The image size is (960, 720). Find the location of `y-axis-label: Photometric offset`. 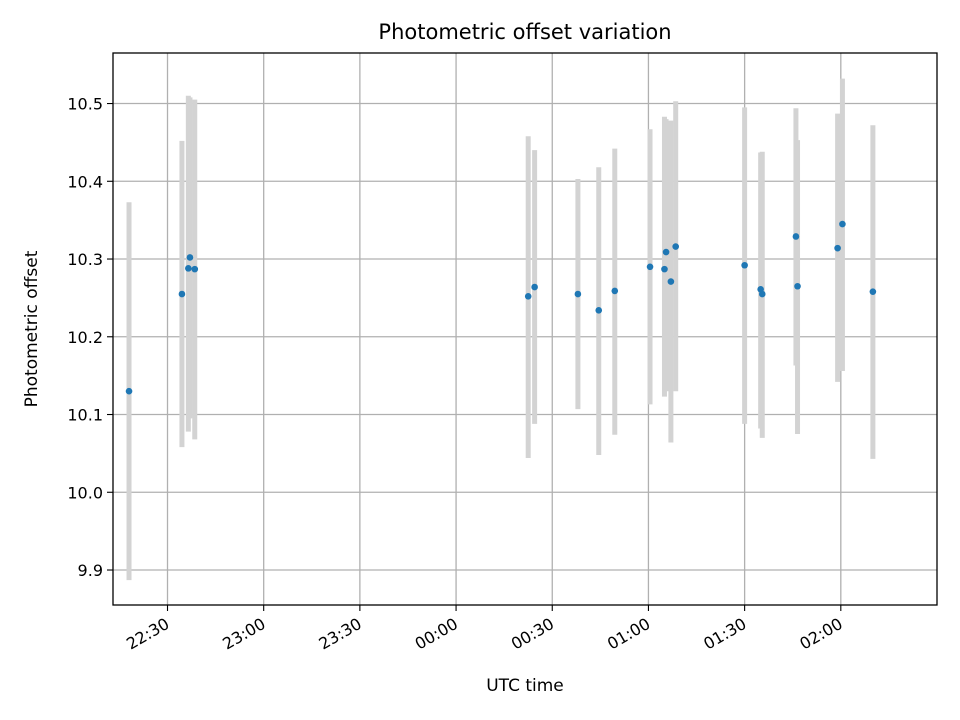

y-axis-label: Photometric offset is located at coordinates (32, 328).